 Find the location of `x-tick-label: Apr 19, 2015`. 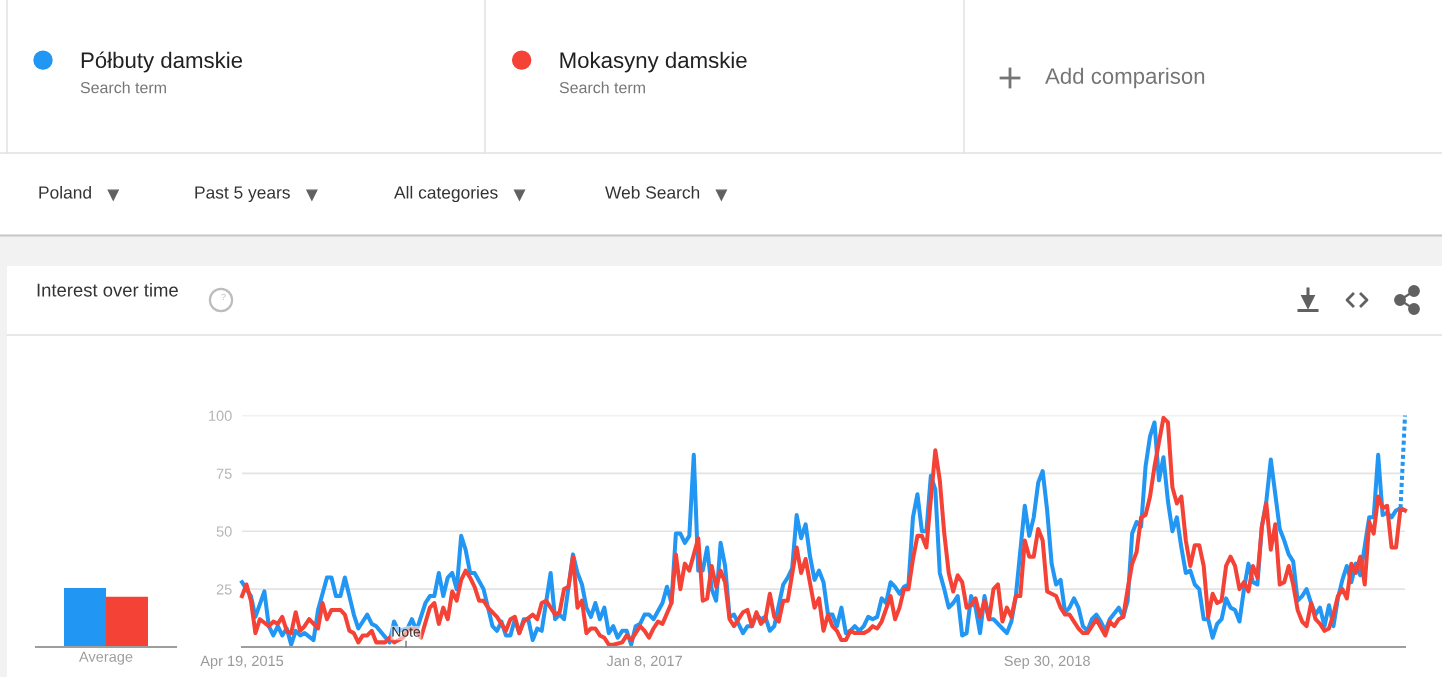

x-tick-label: Apr 19, 2015 is located at coordinates (242, 662).